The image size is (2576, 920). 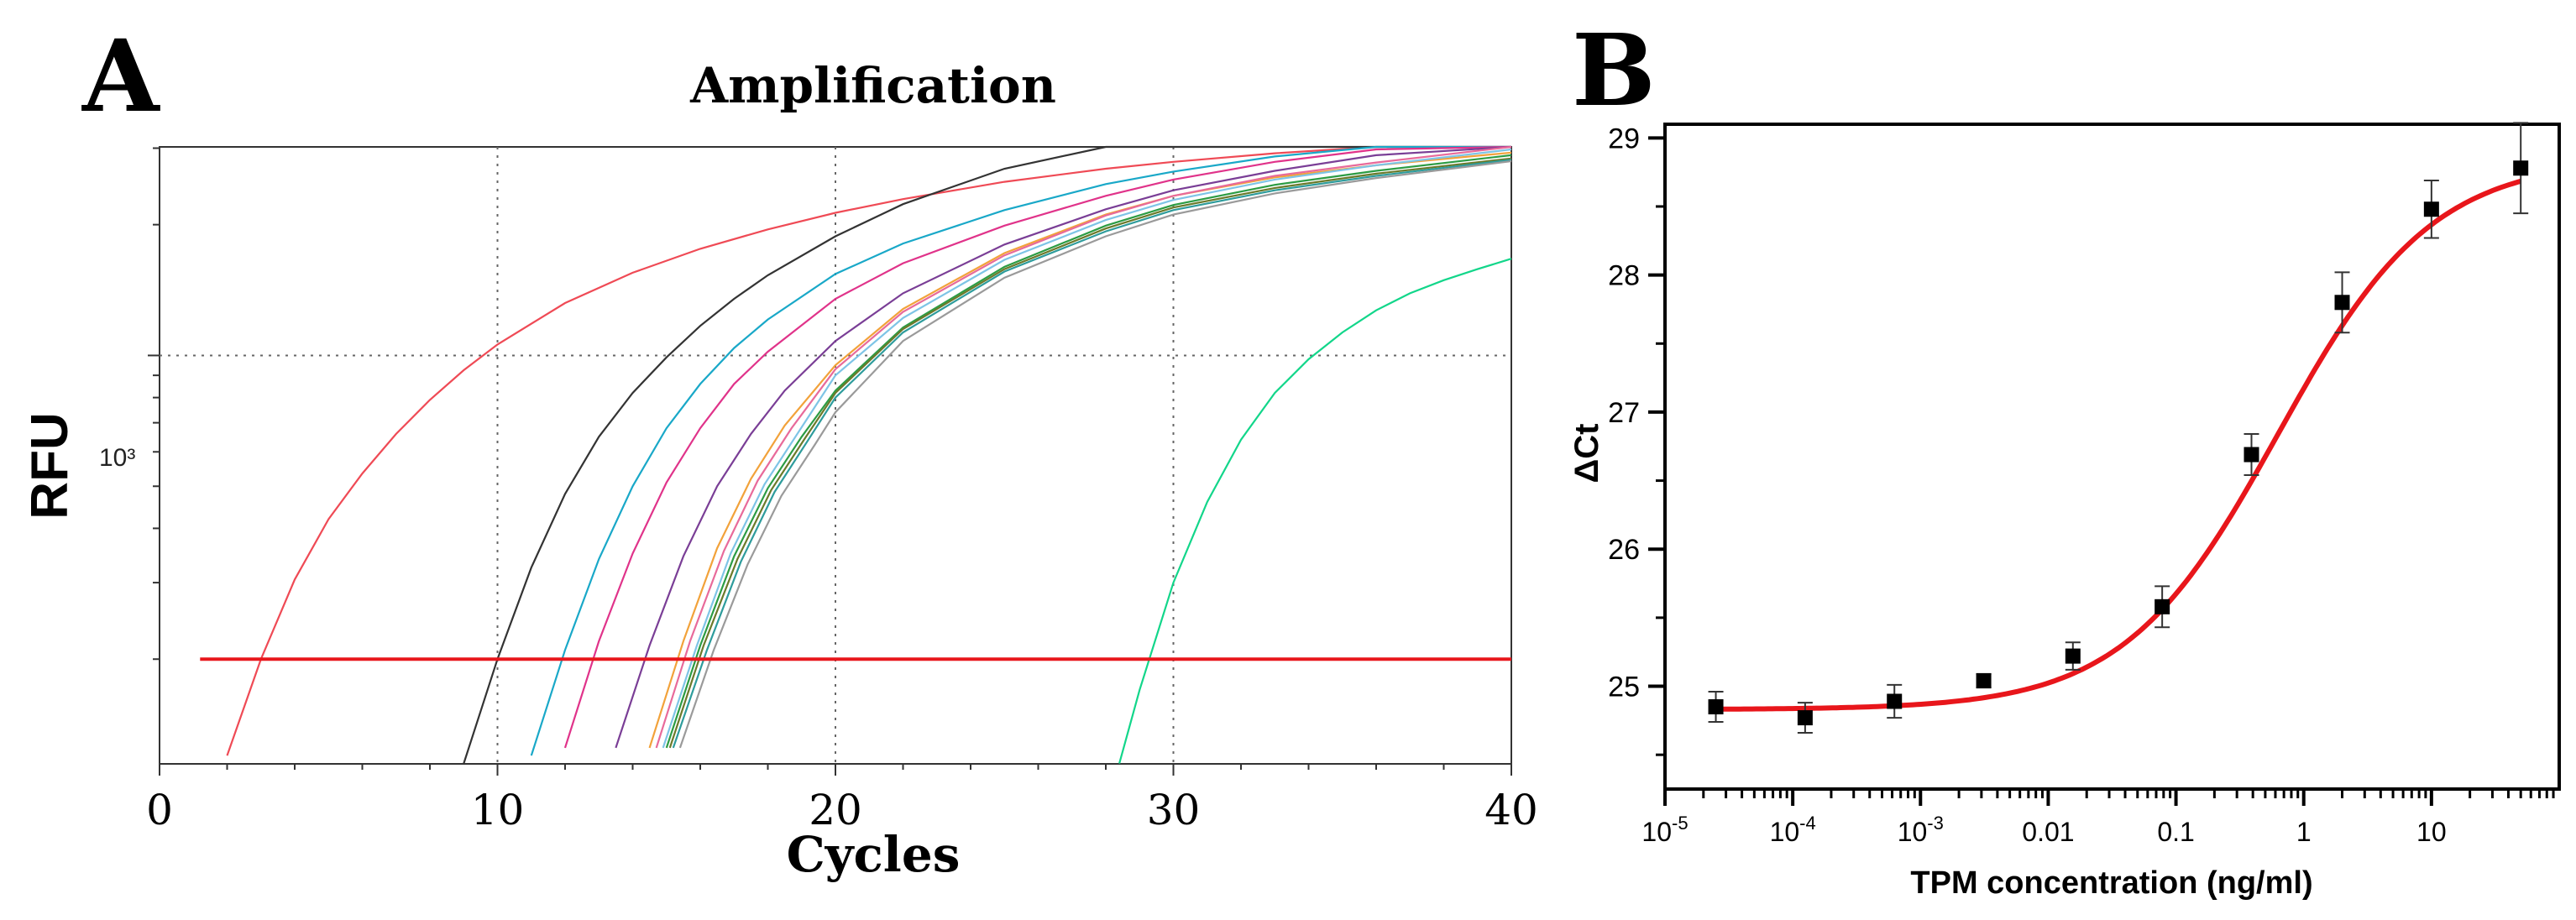 I want to click on y-gridline-label-a: 10³, so click(x=117, y=458).